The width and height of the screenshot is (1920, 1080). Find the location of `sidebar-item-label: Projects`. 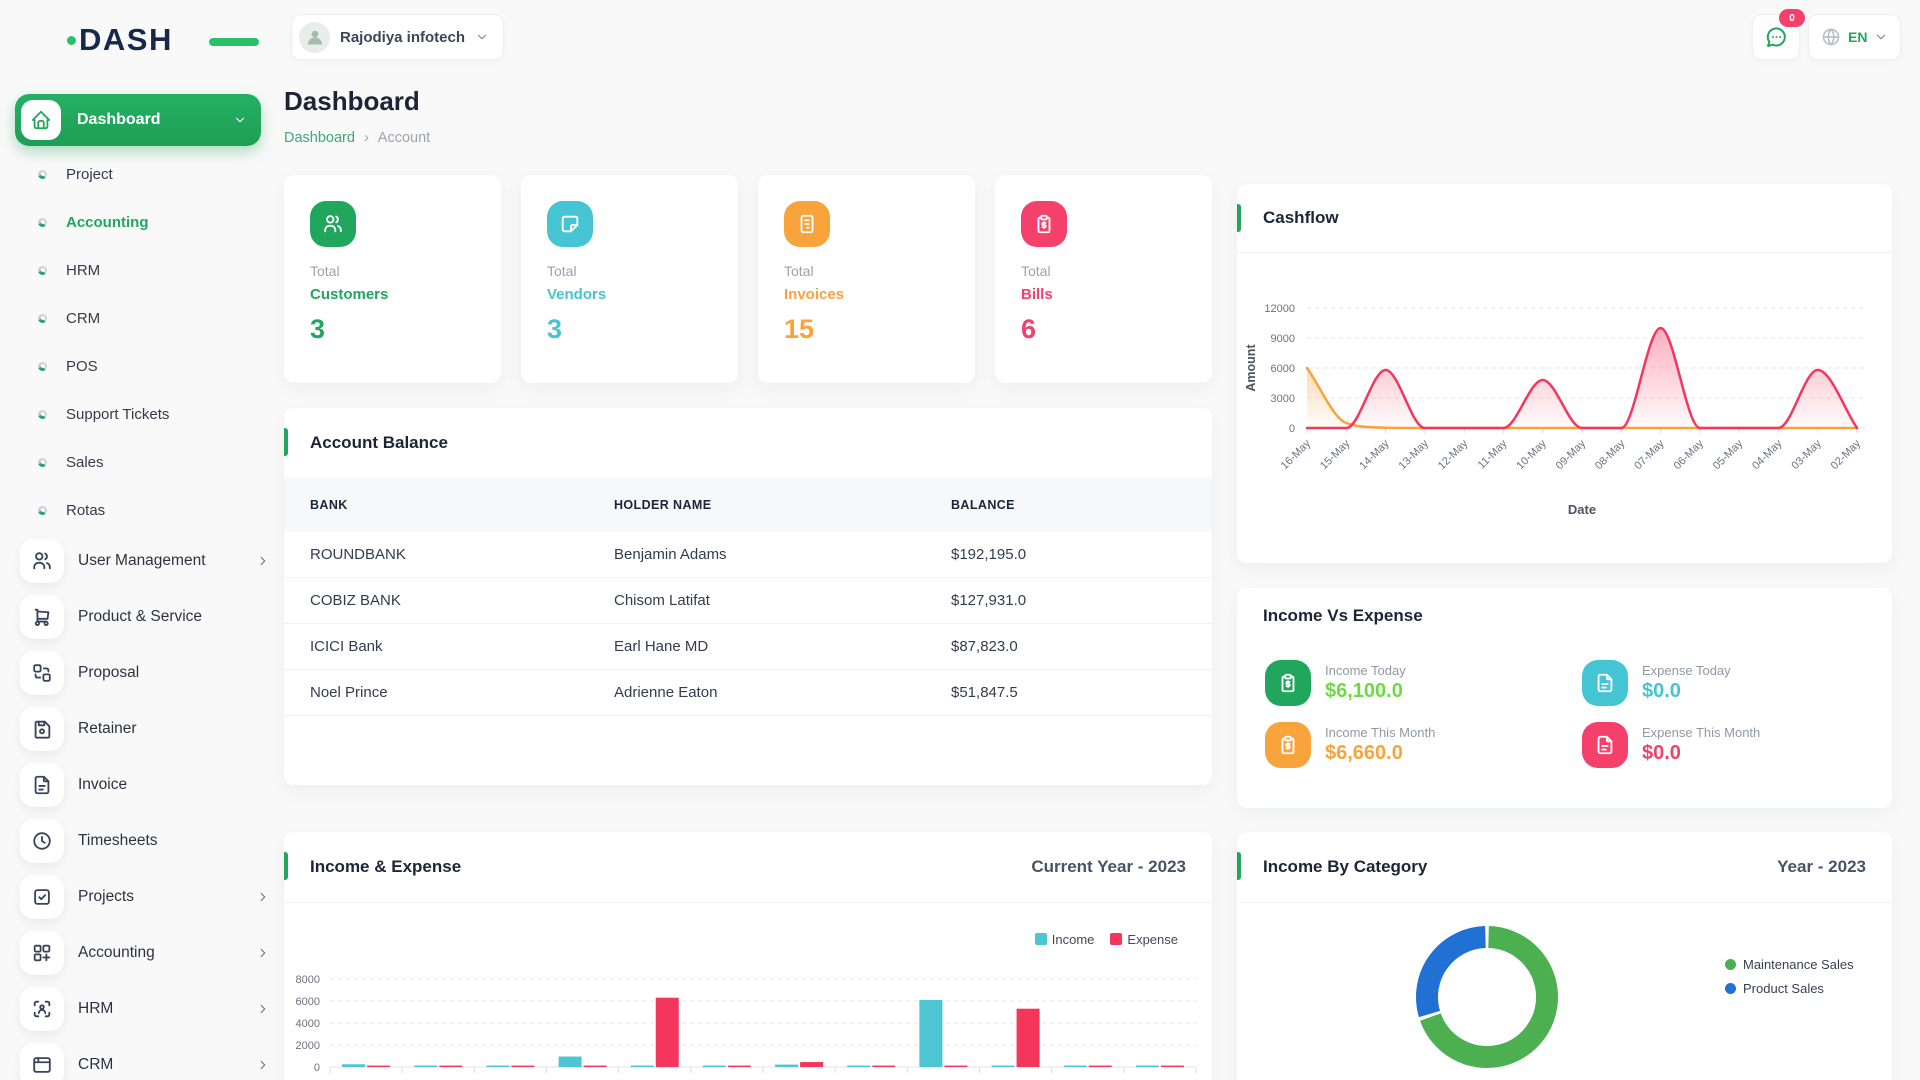

sidebar-item-label: Projects is located at coordinates (106, 896).